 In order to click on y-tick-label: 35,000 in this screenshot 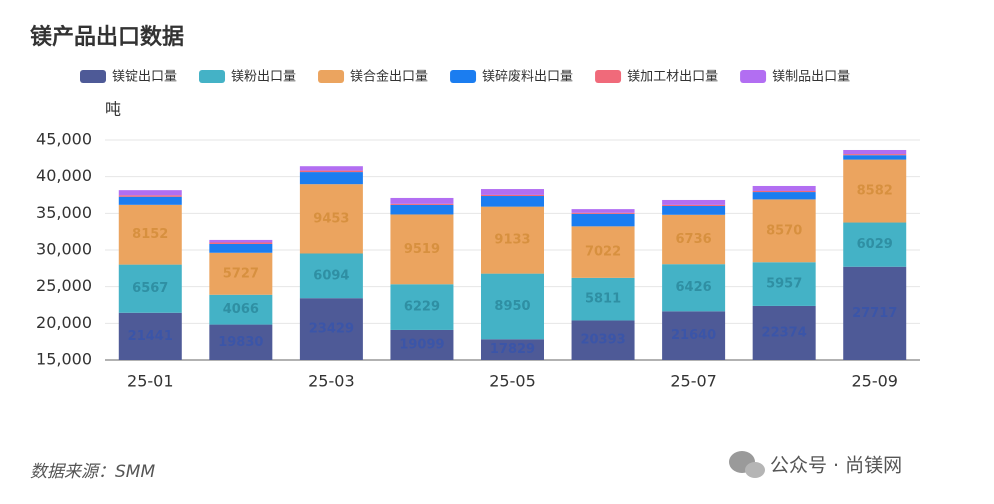, I will do `click(64, 212)`.